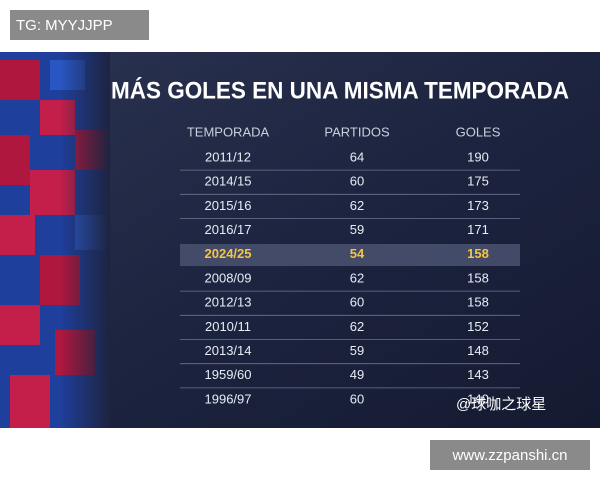  What do you see at coordinates (228, 302) in the screenshot?
I see `table-cell: 2012/13` at bounding box center [228, 302].